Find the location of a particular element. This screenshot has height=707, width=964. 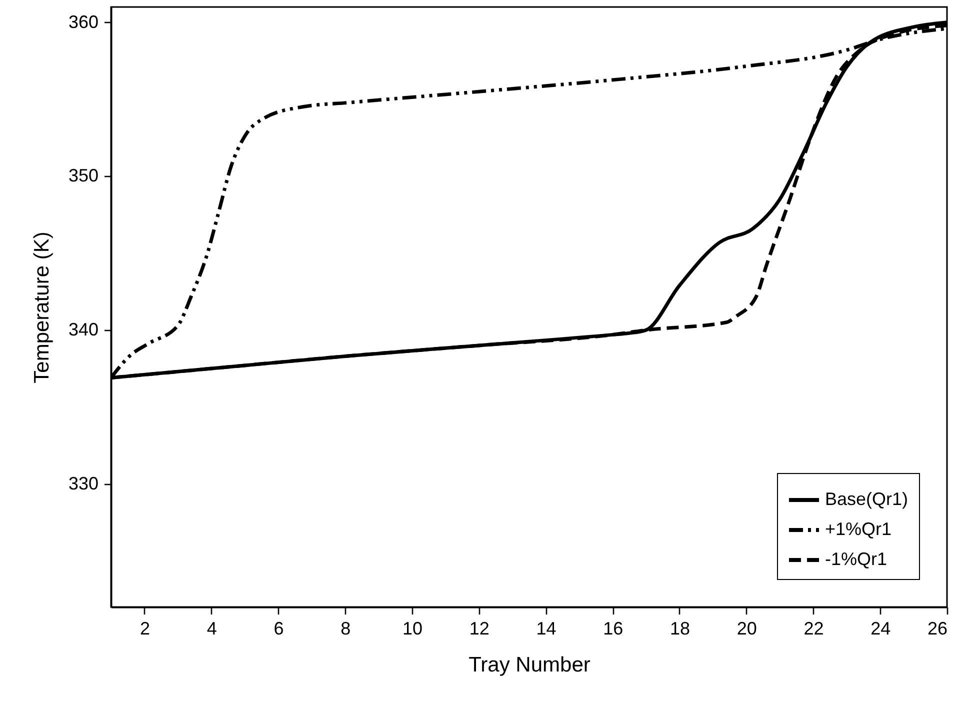

x-tick-label: 16 is located at coordinates (613, 628).